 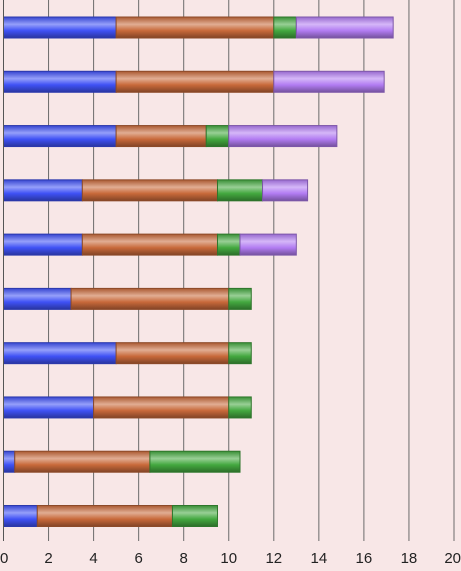 I want to click on x-tick-label-2: 2, so click(x=48, y=558).